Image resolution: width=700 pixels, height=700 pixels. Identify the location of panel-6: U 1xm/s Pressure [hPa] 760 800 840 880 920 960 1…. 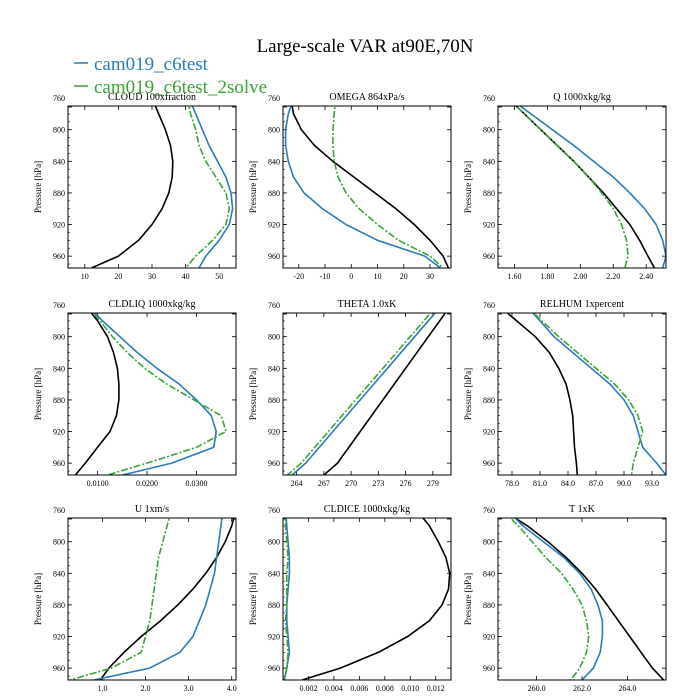
(135, 598).